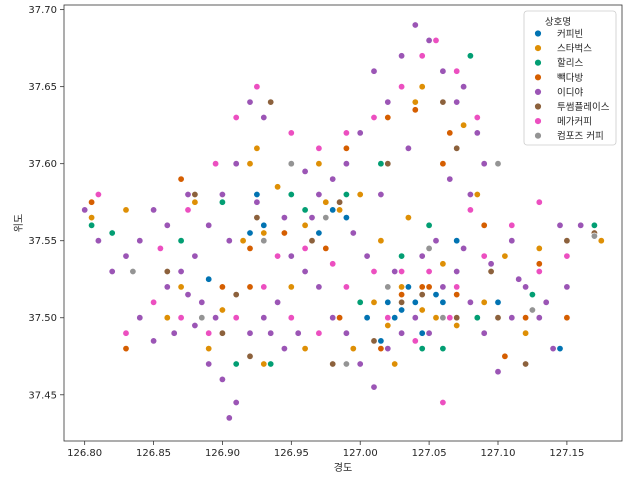 The height and width of the screenshot is (482, 635). What do you see at coordinates (42, 10) in the screenshot?
I see `y-tick-label-5: 37.70` at bounding box center [42, 10].